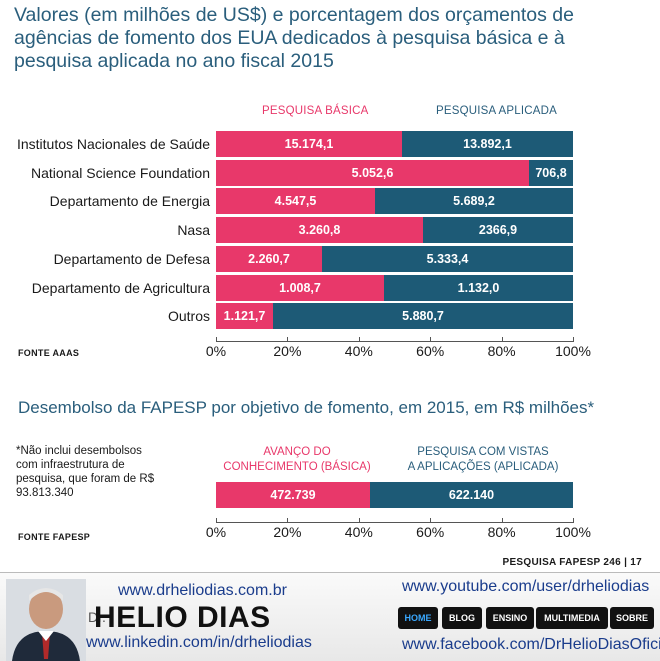 Image resolution: width=660 pixels, height=661 pixels. I want to click on value-label-applied: 5.333,4, so click(447, 258).